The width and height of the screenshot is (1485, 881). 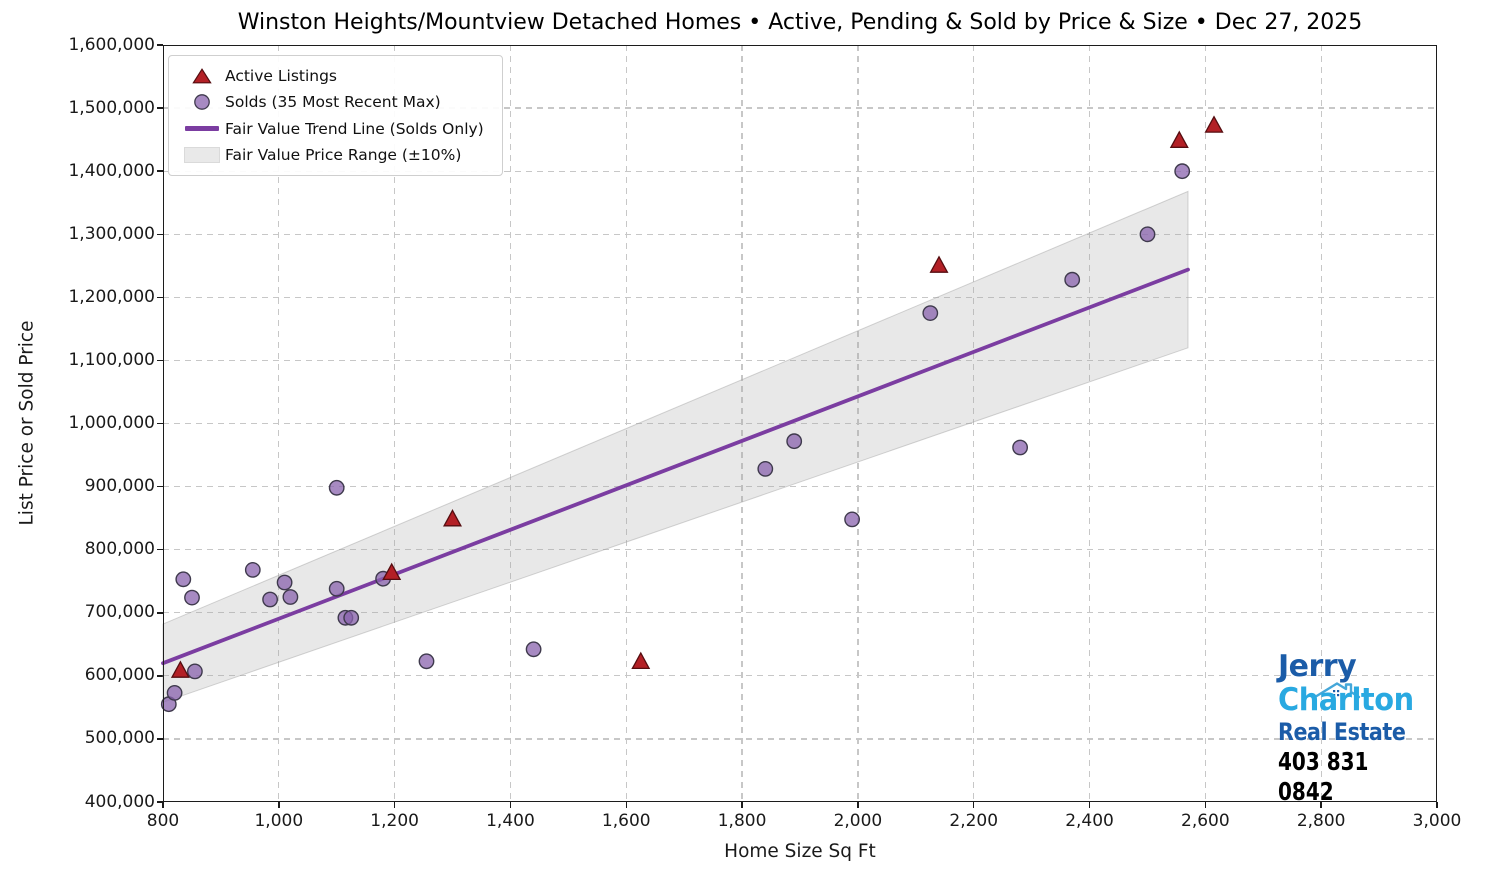 I want to click on x-tick-label: 2,000, so click(x=858, y=821).